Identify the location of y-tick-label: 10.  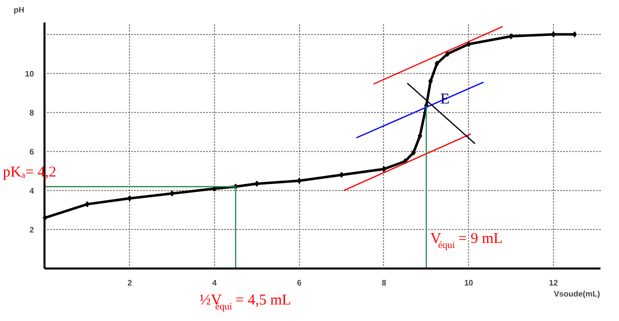
(29, 73).